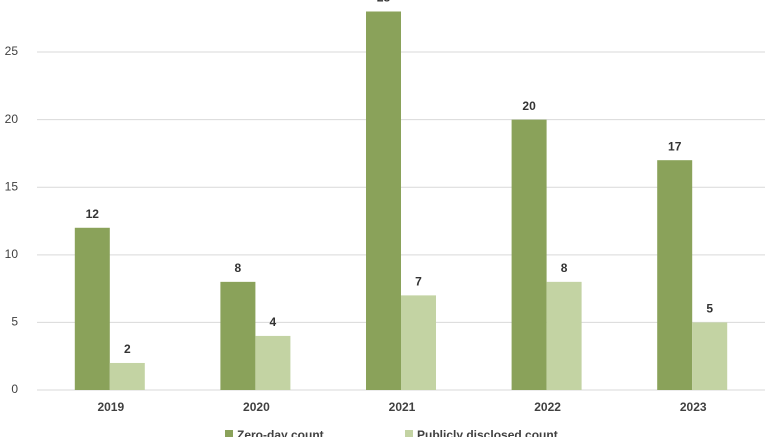 This screenshot has height=437, width=777. What do you see at coordinates (693, 407) in the screenshot?
I see `x-tick-label: 2023` at bounding box center [693, 407].